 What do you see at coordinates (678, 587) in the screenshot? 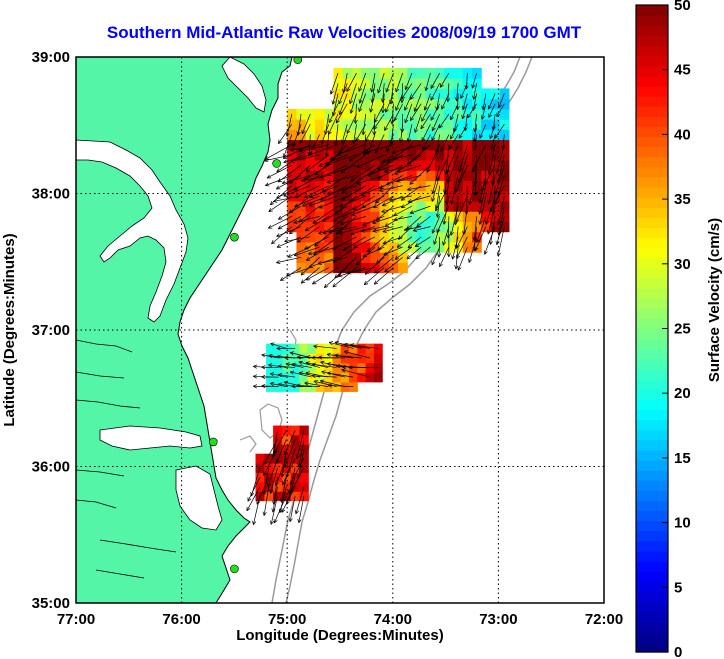
I see `colorbar-tick-label: 5` at bounding box center [678, 587].